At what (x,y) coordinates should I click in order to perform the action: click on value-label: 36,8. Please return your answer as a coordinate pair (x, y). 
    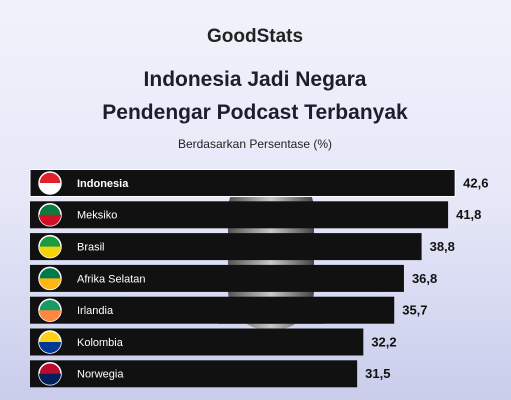
    Looking at the image, I should click on (424, 278).